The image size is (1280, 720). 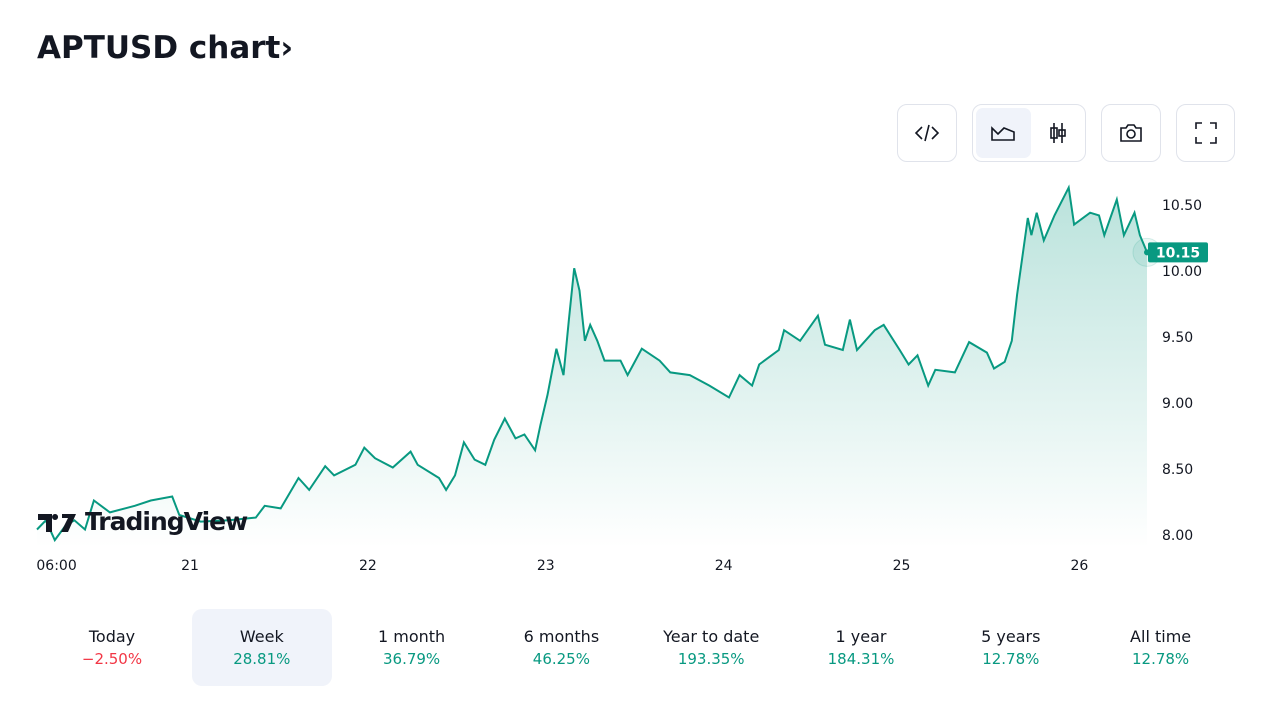 I want to click on period-change: 184.31%, so click(x=861, y=659).